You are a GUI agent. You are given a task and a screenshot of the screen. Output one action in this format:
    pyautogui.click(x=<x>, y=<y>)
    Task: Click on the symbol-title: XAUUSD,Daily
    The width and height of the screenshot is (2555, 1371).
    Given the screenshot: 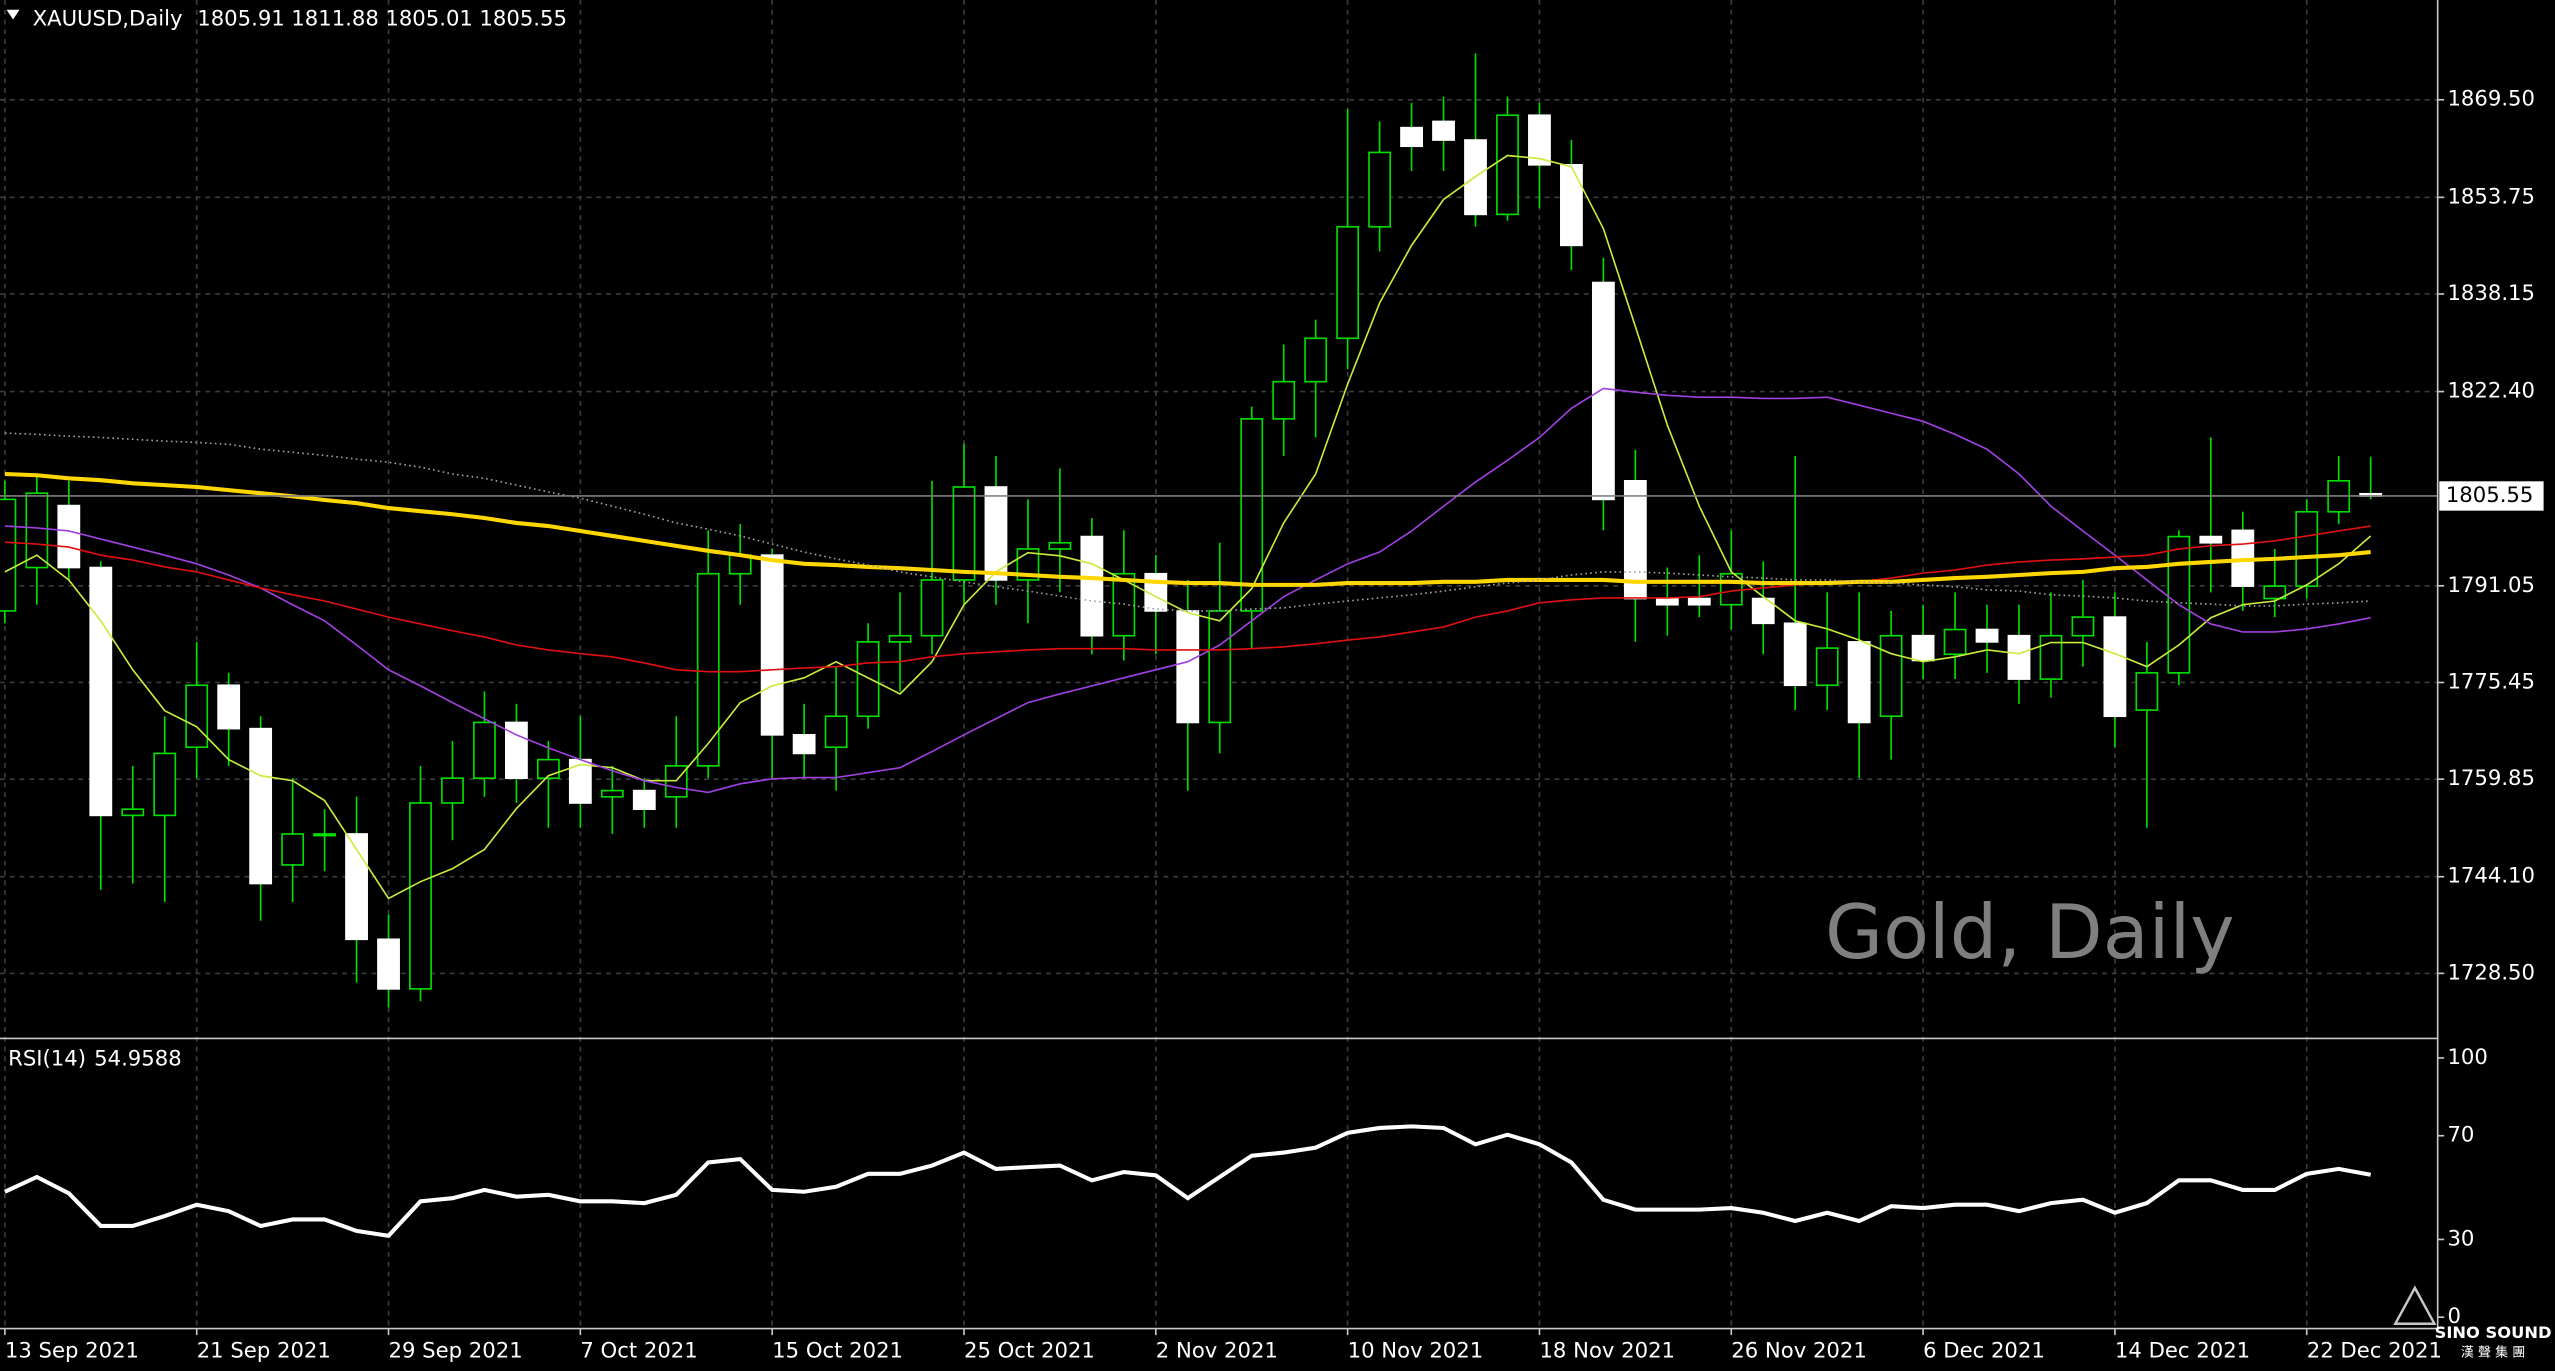 What is the action you would take?
    pyautogui.click(x=108, y=18)
    